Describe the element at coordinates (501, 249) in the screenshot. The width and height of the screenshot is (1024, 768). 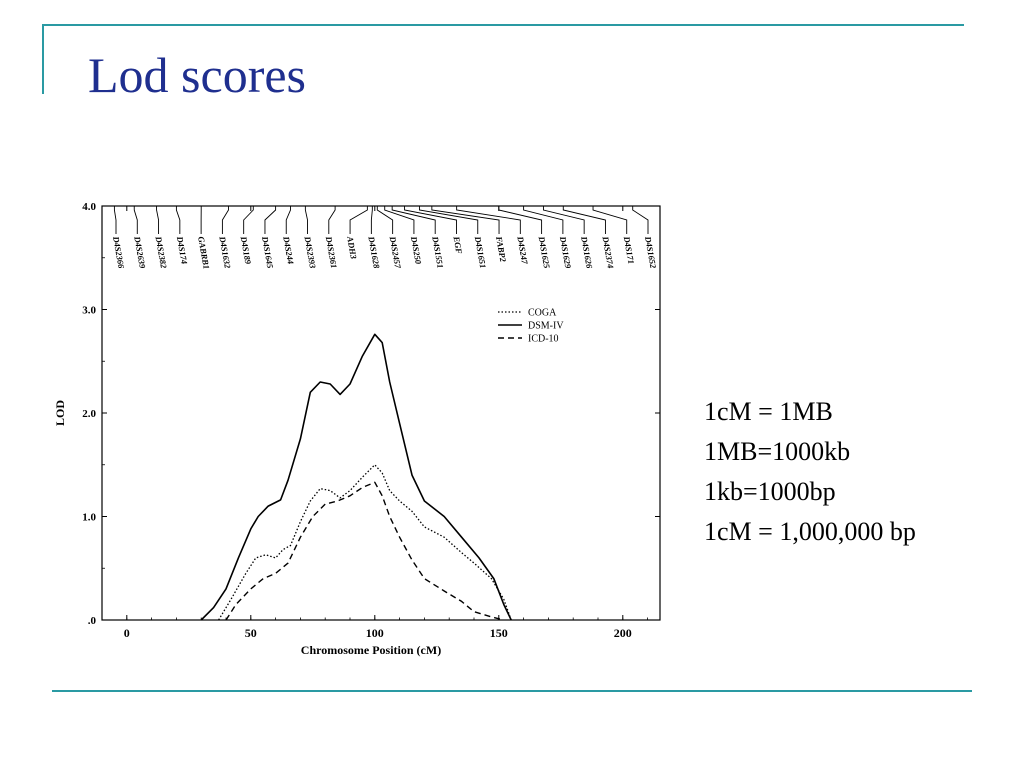
I see `marker-label: FABP2` at that location.